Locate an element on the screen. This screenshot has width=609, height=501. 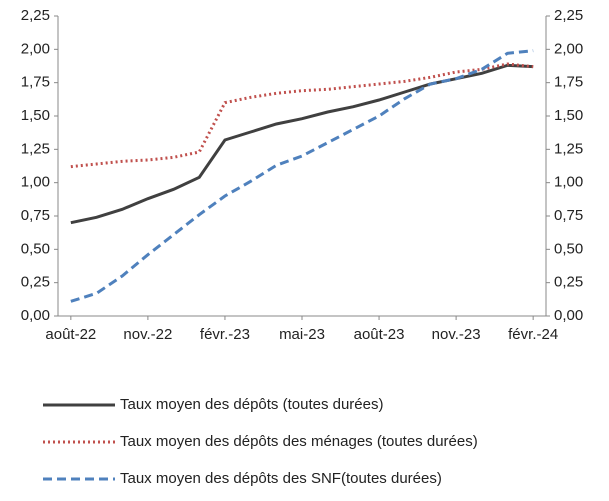
y2-tick-label: 2,25 is located at coordinates (568, 15).